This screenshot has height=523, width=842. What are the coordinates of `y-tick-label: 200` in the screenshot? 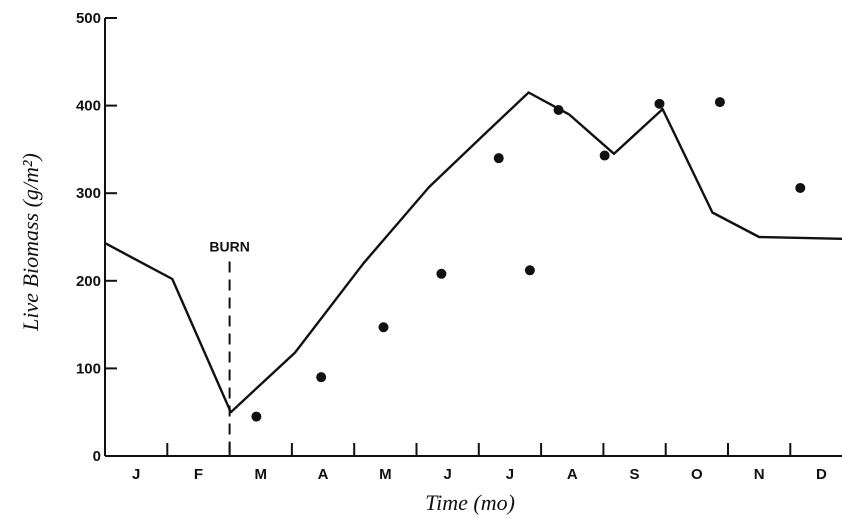 It's located at (88, 281).